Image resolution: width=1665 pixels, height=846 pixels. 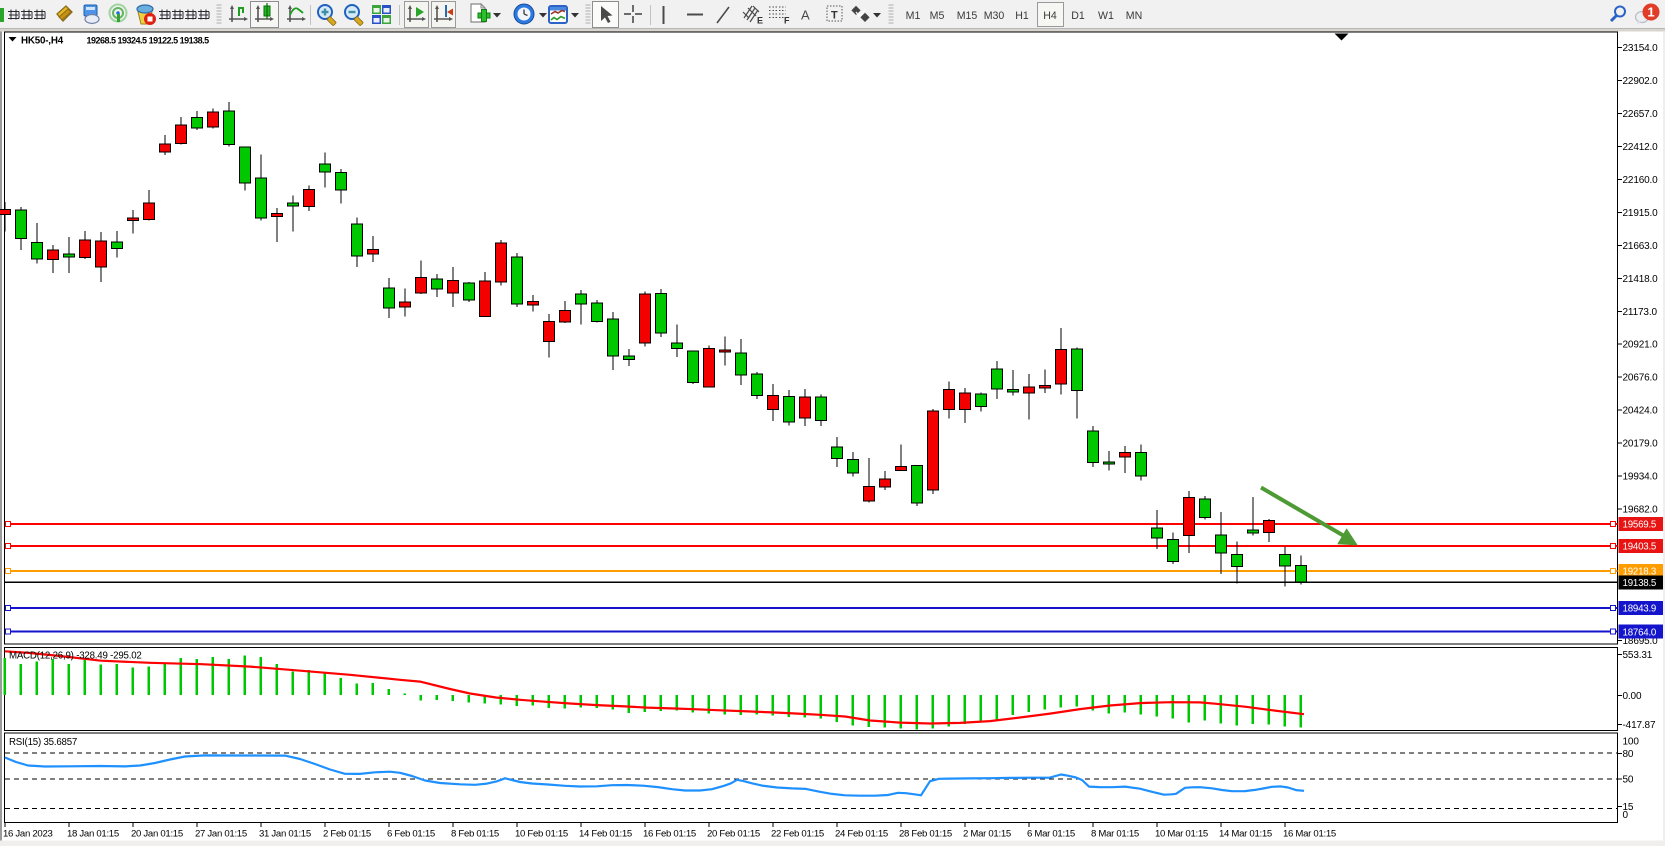 What do you see at coordinates (1309, 834) in the screenshot?
I see `svg-text: 16 Mar 01:15` at bounding box center [1309, 834].